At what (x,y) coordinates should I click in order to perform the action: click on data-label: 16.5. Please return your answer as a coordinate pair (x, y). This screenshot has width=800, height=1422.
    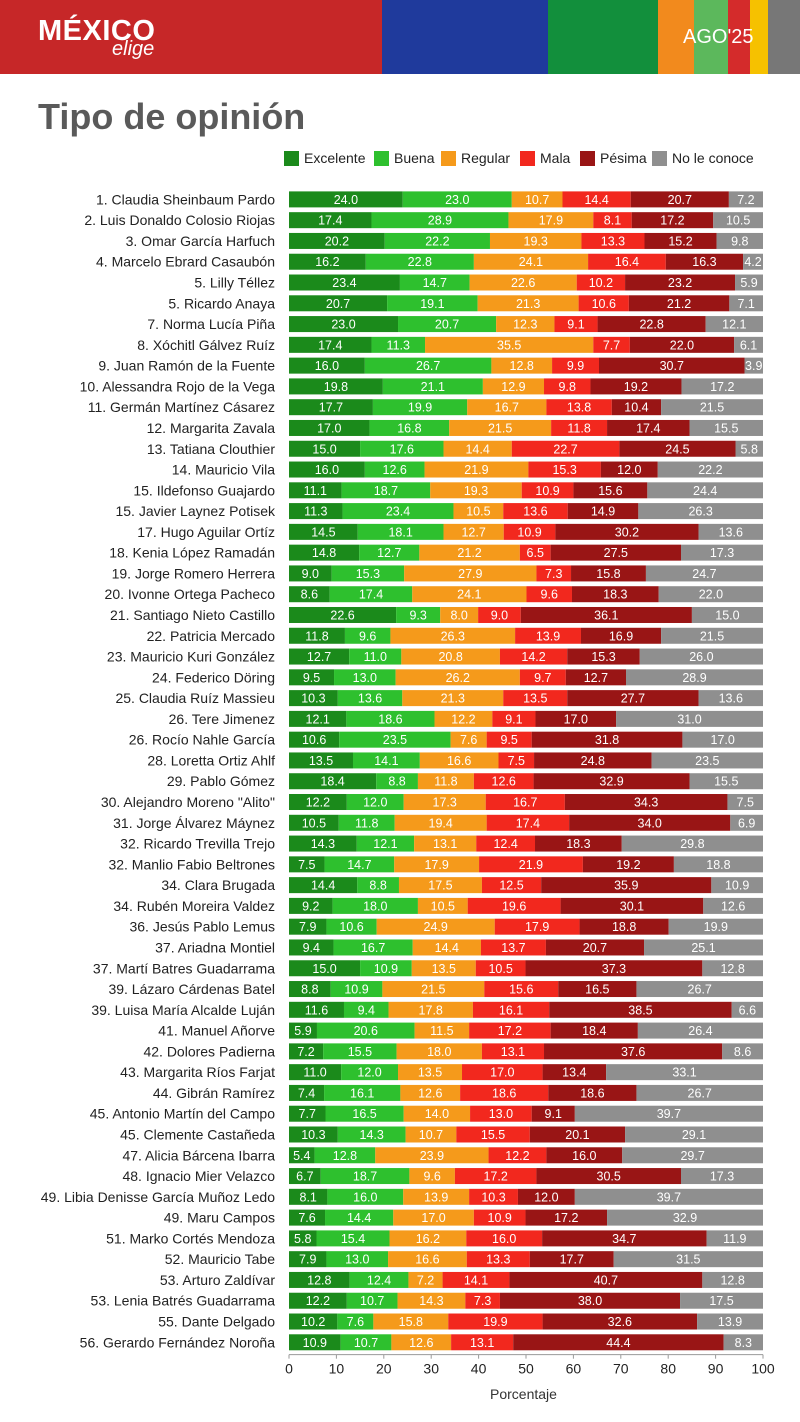
    Looking at the image, I should click on (364, 1114).